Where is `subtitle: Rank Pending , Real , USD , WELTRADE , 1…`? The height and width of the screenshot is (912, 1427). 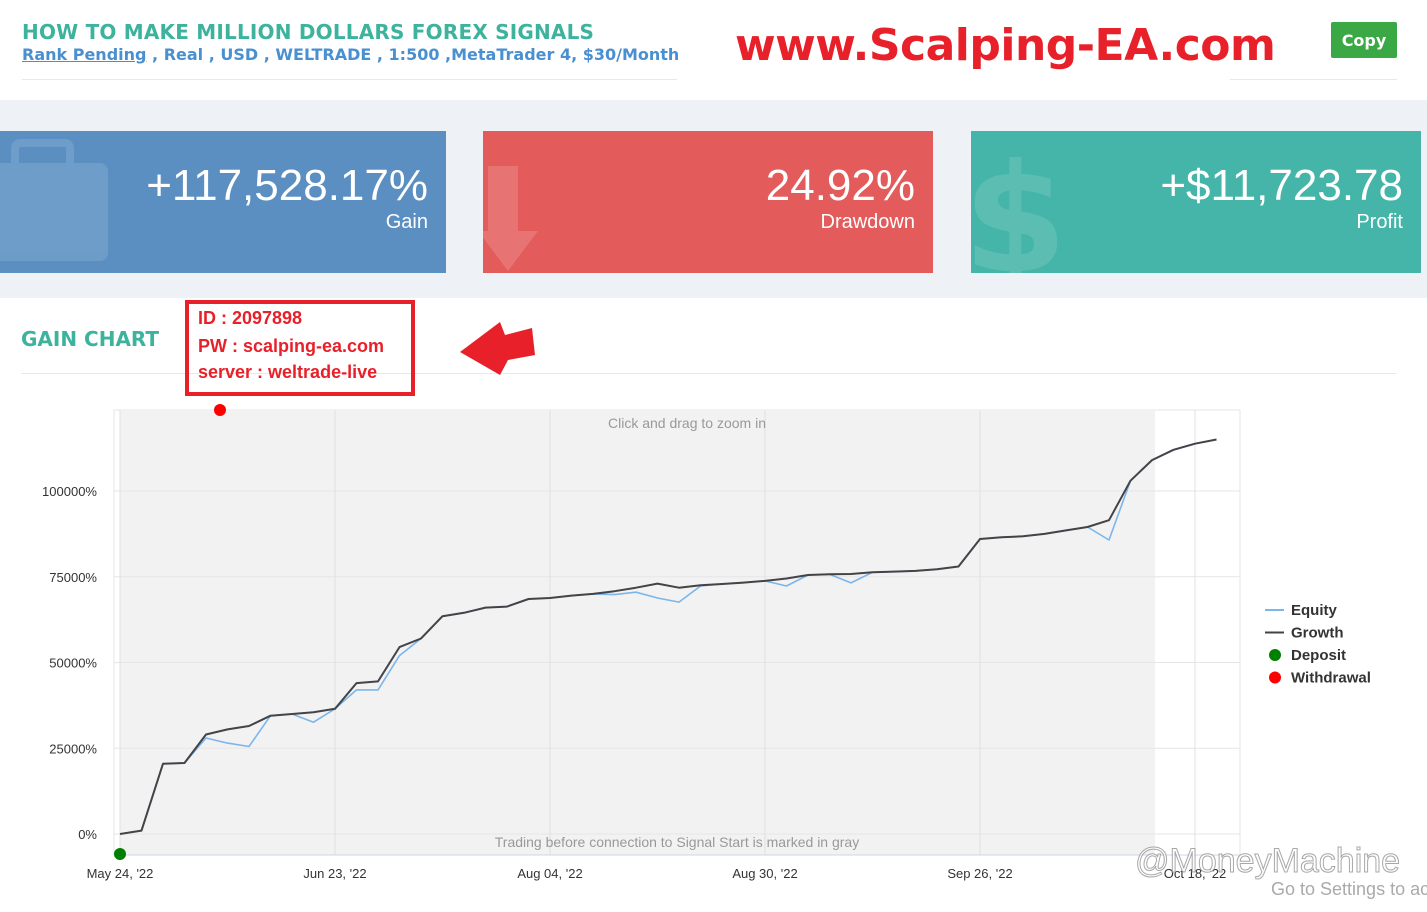
subtitle: Rank Pending , Real , USD , WELTRADE , 1… is located at coordinates (350, 54).